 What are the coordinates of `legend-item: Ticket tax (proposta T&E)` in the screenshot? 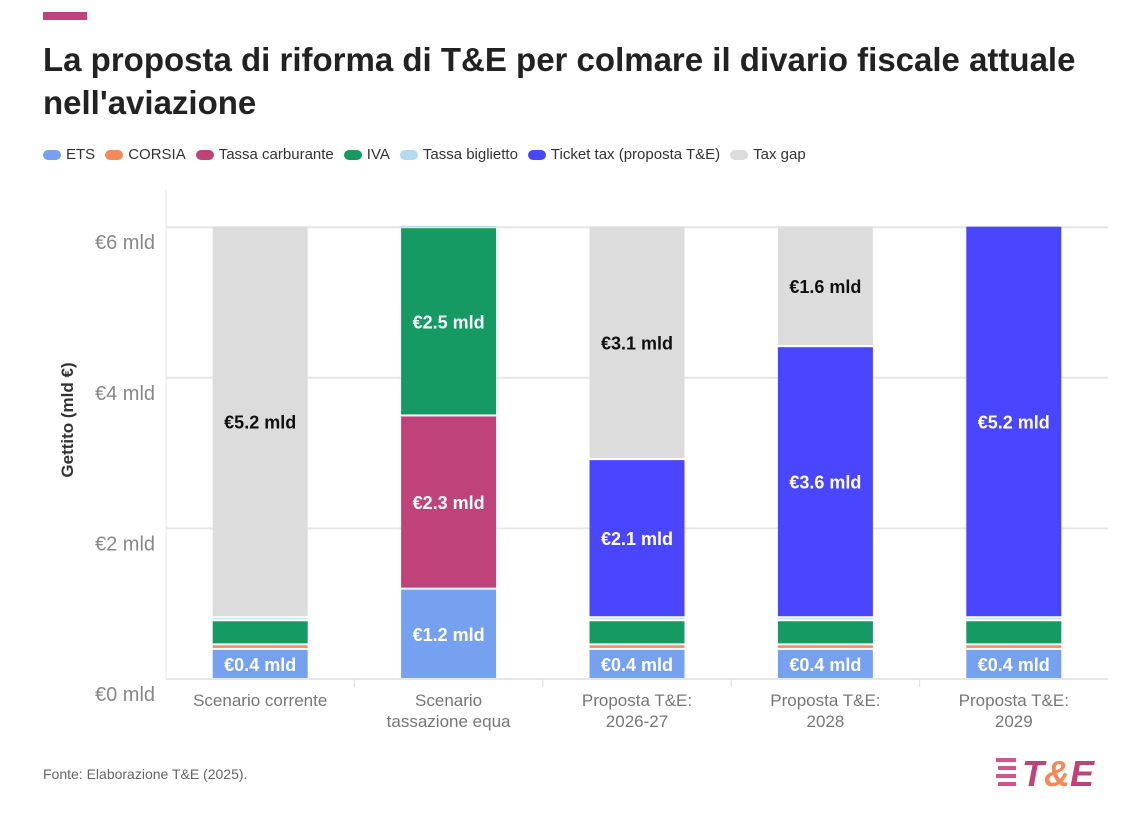 It's located at (624, 154).